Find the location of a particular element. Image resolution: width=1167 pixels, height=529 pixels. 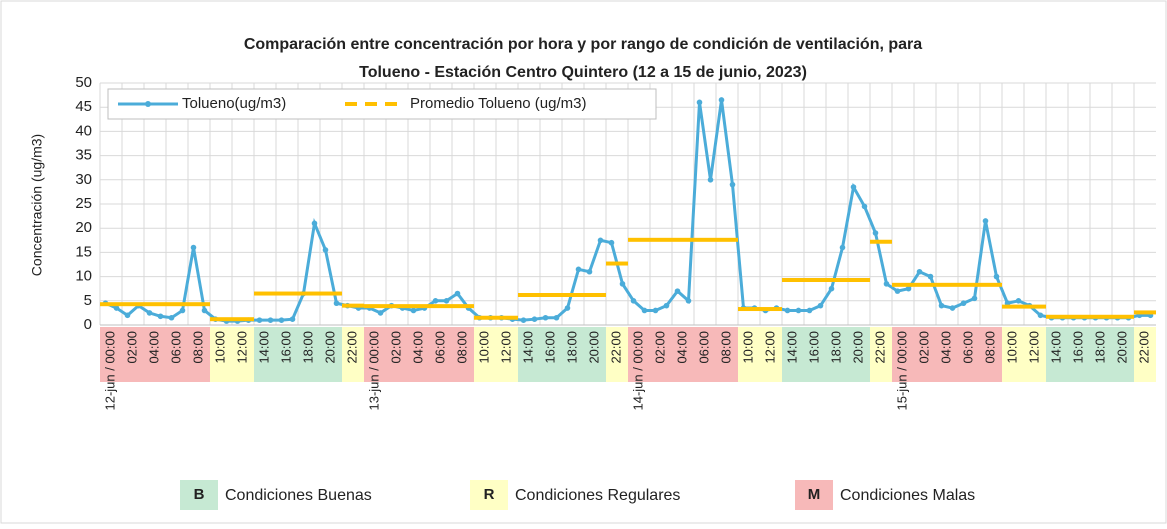

legend-point is located at coordinates (148, 104).